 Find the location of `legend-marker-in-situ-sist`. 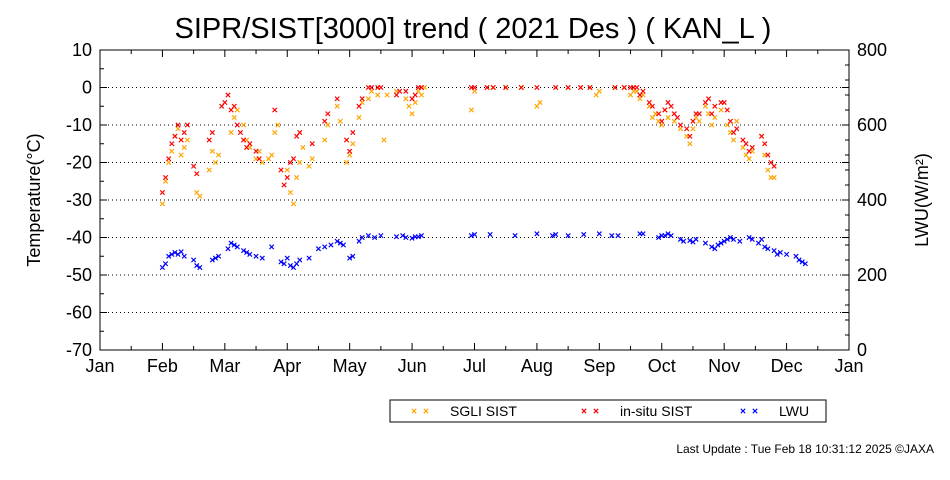

legend-marker-in-situ-sist is located at coordinates (596, 411).